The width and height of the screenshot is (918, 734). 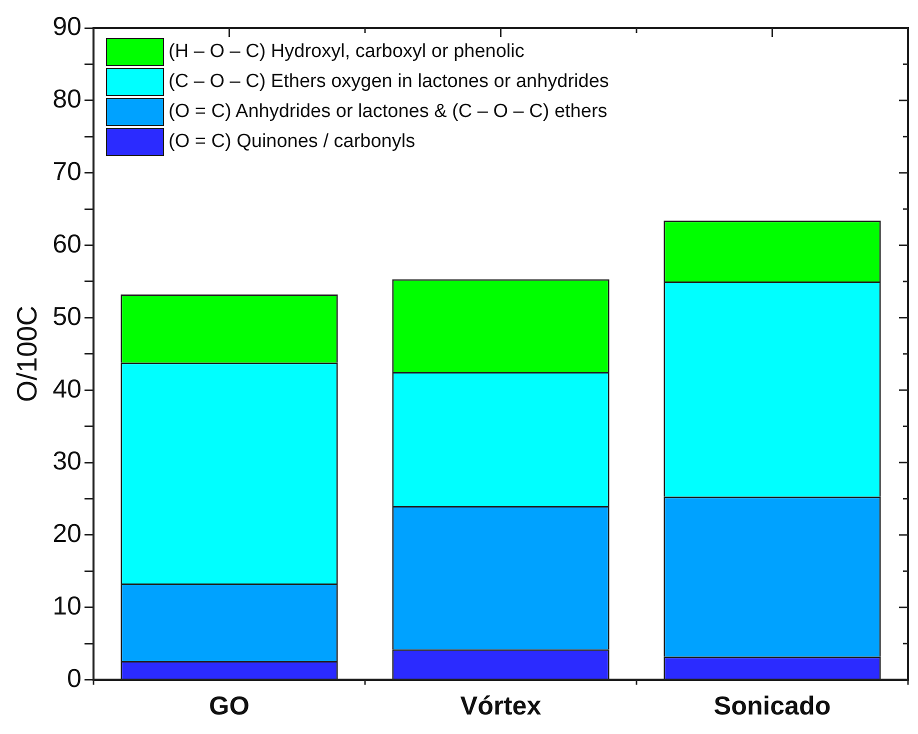 I want to click on legend-label: (O = C) Anhydrides or lactones & (C – O – C) ethers, so click(x=388, y=112).